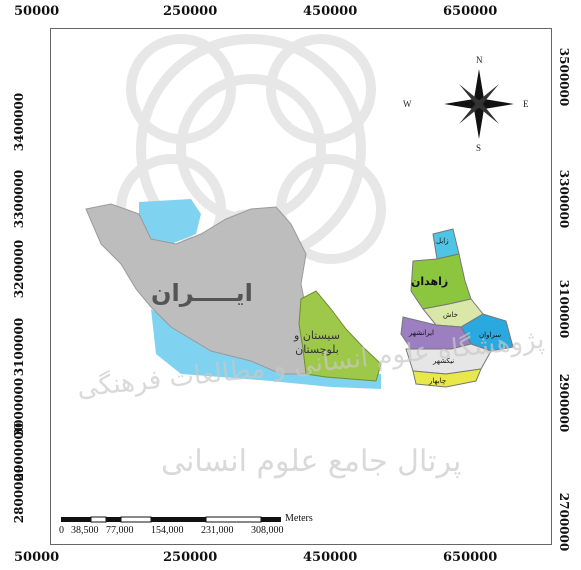  I want to click on scale-label-3: 154,000, so click(167, 530).